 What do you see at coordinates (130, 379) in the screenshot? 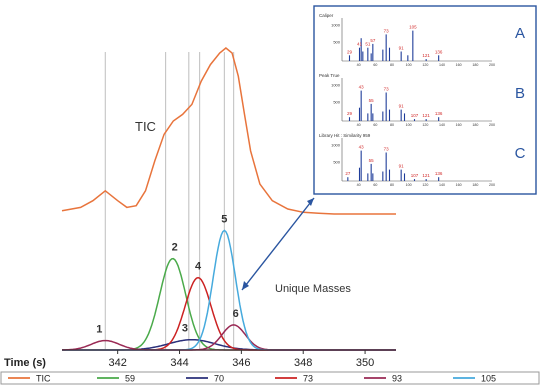
I see `legend-label: 59` at bounding box center [130, 379].